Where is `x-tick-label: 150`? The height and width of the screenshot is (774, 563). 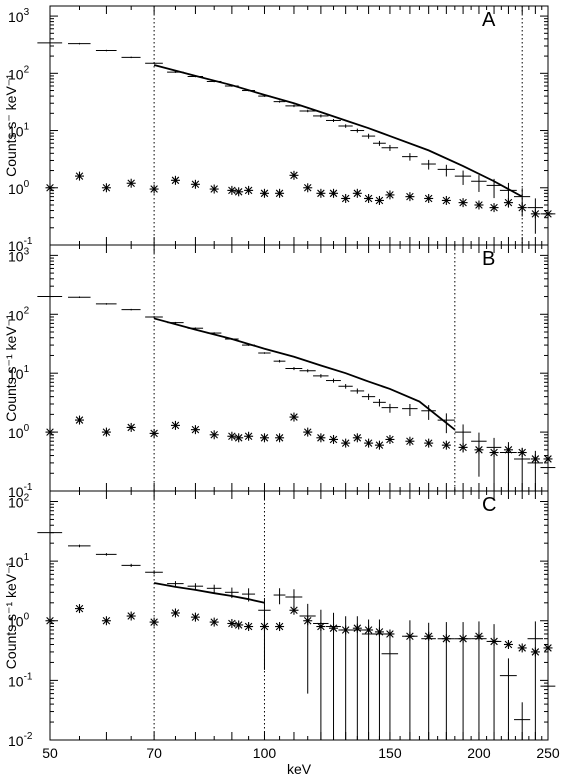
x-tick-label: 150 is located at coordinates (390, 753).